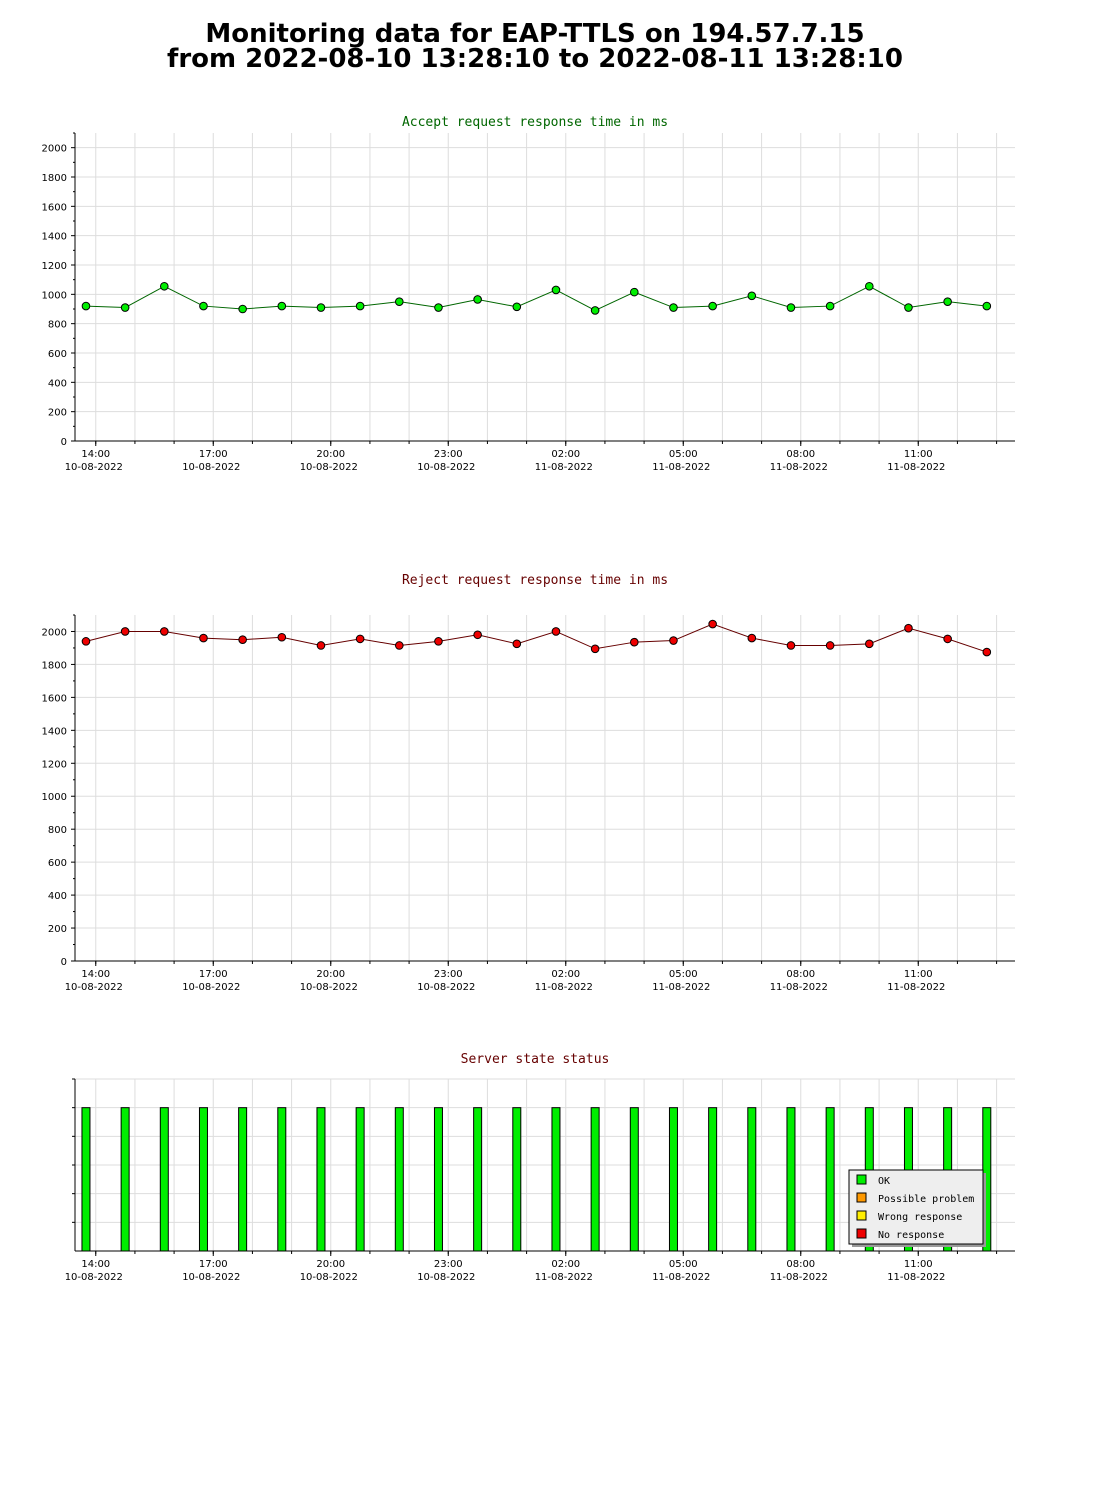  Describe the element at coordinates (535, 122) in the screenshot. I see `chart-title: Accept request response time in ms` at that location.